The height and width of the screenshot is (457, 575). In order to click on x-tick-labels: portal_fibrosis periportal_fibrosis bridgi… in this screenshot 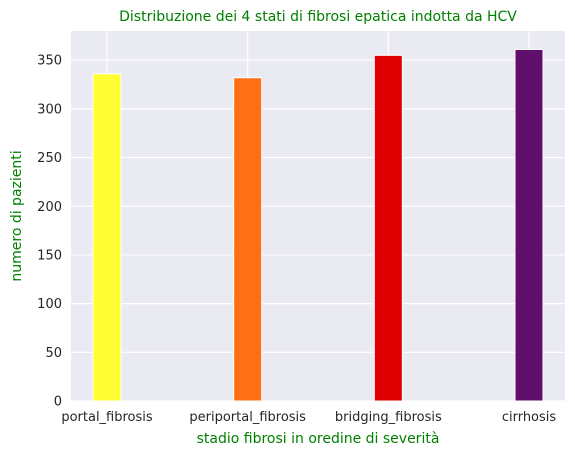, I will do `click(308, 417)`.